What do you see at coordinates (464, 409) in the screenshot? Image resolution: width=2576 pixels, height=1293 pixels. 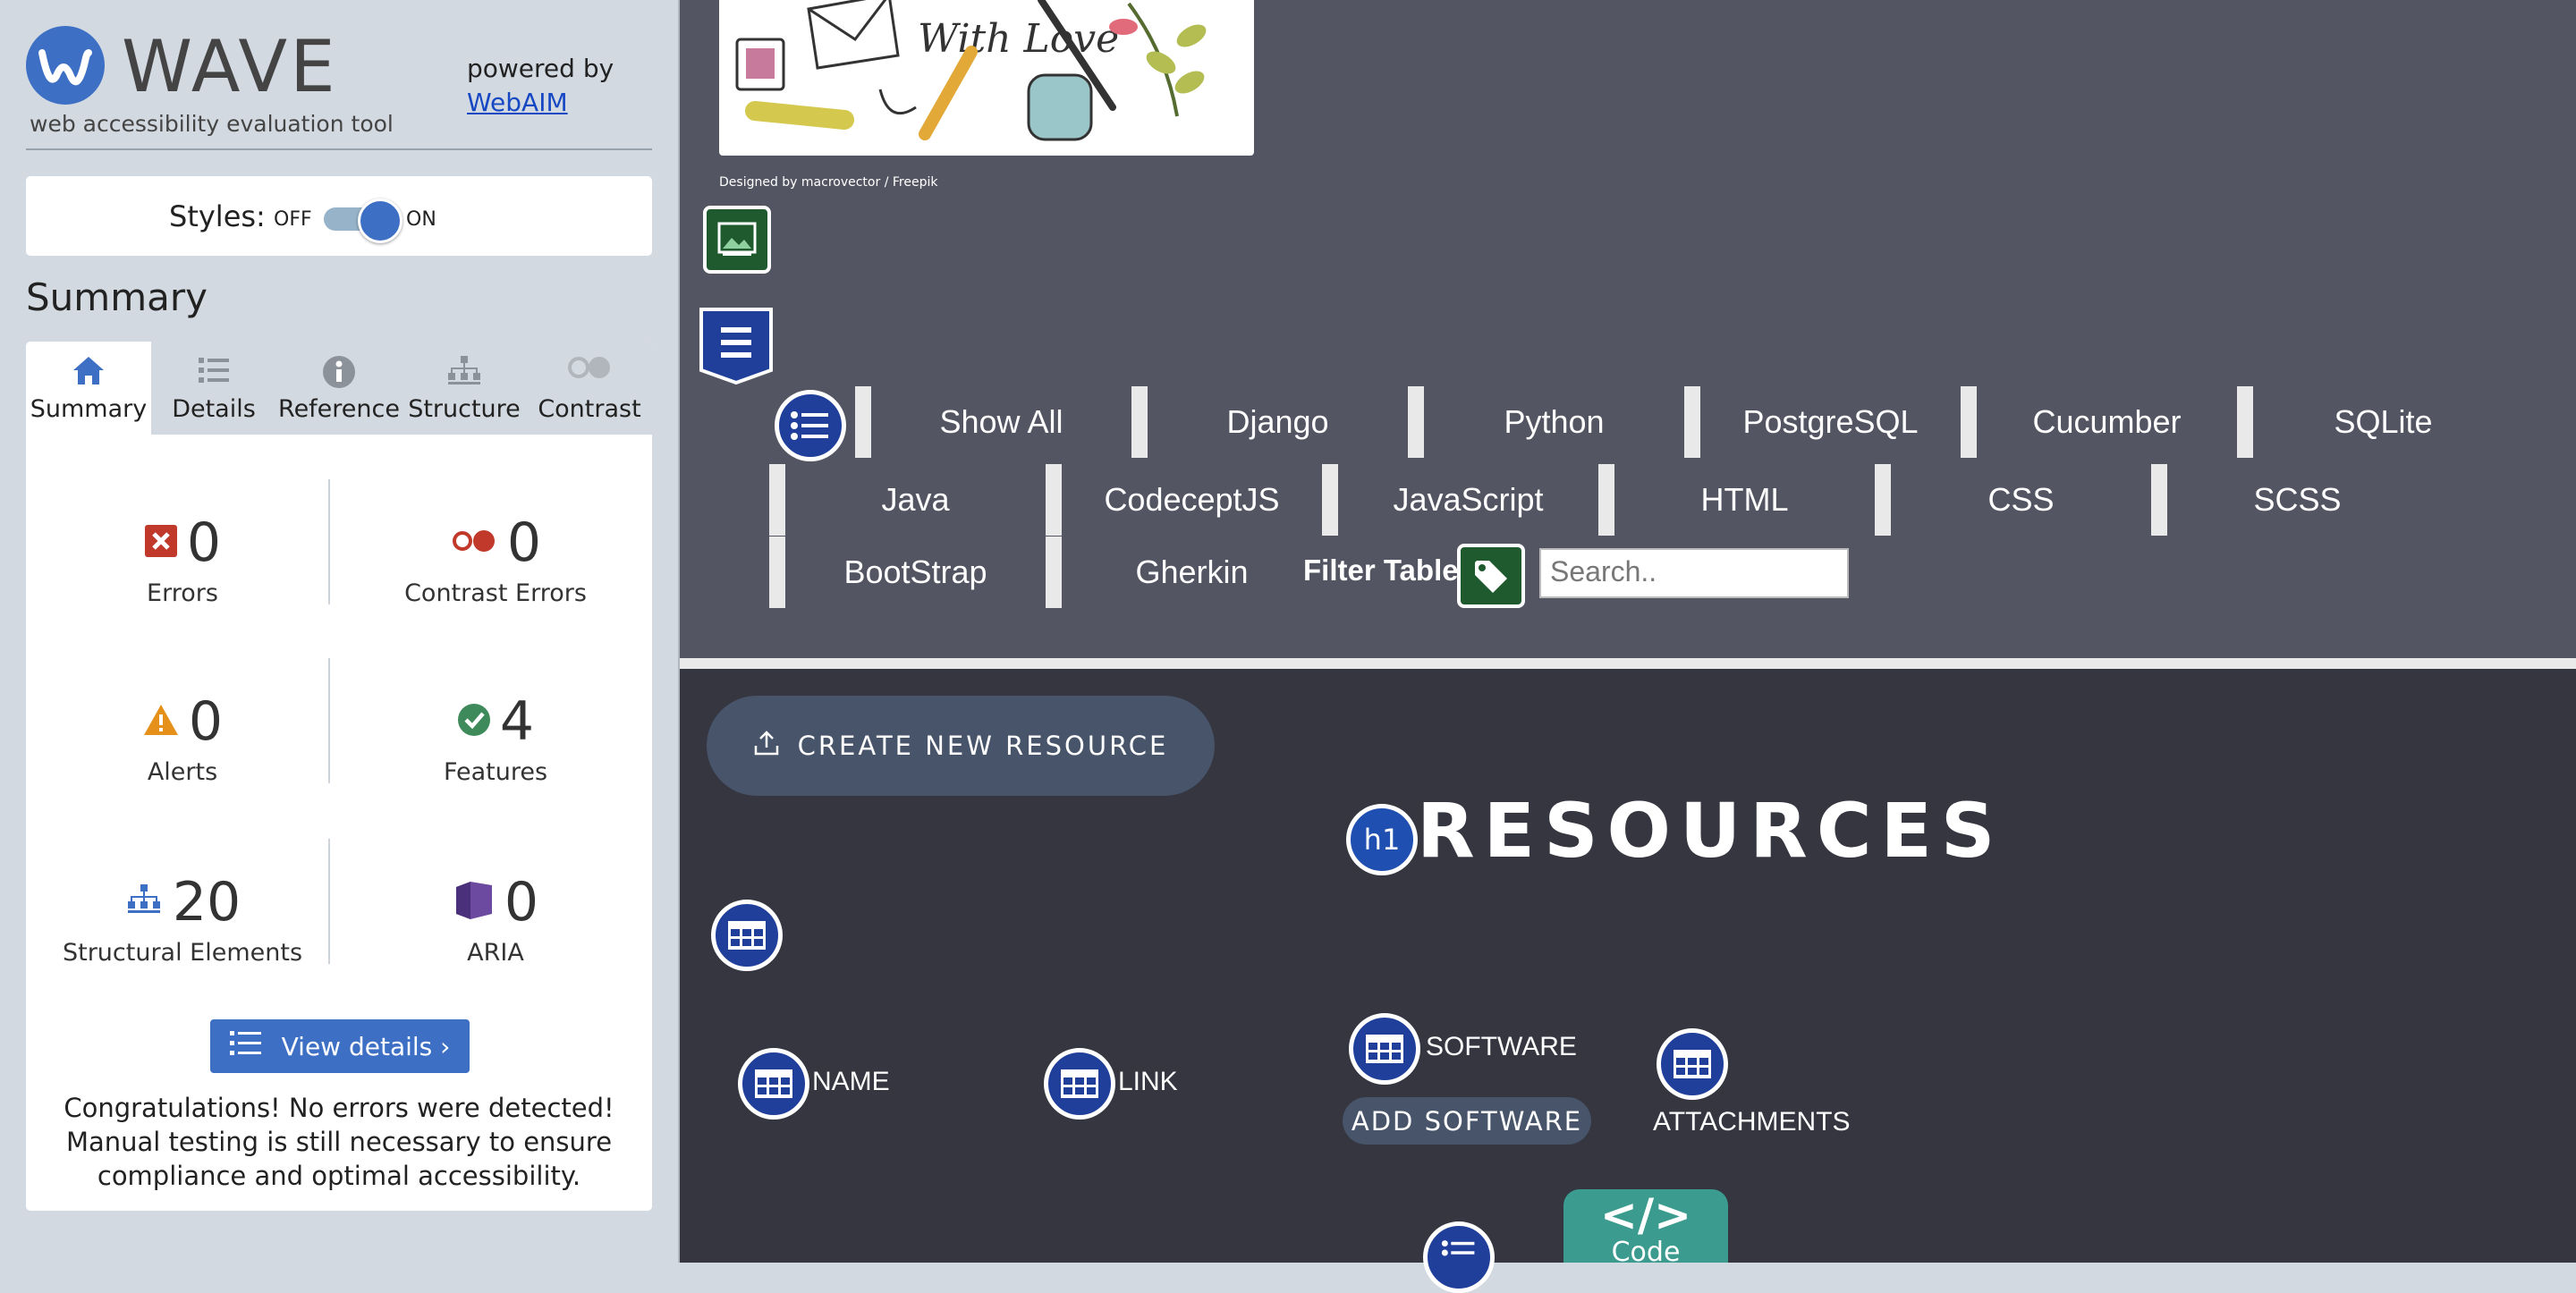 I see `tab-label: Structure` at bounding box center [464, 409].